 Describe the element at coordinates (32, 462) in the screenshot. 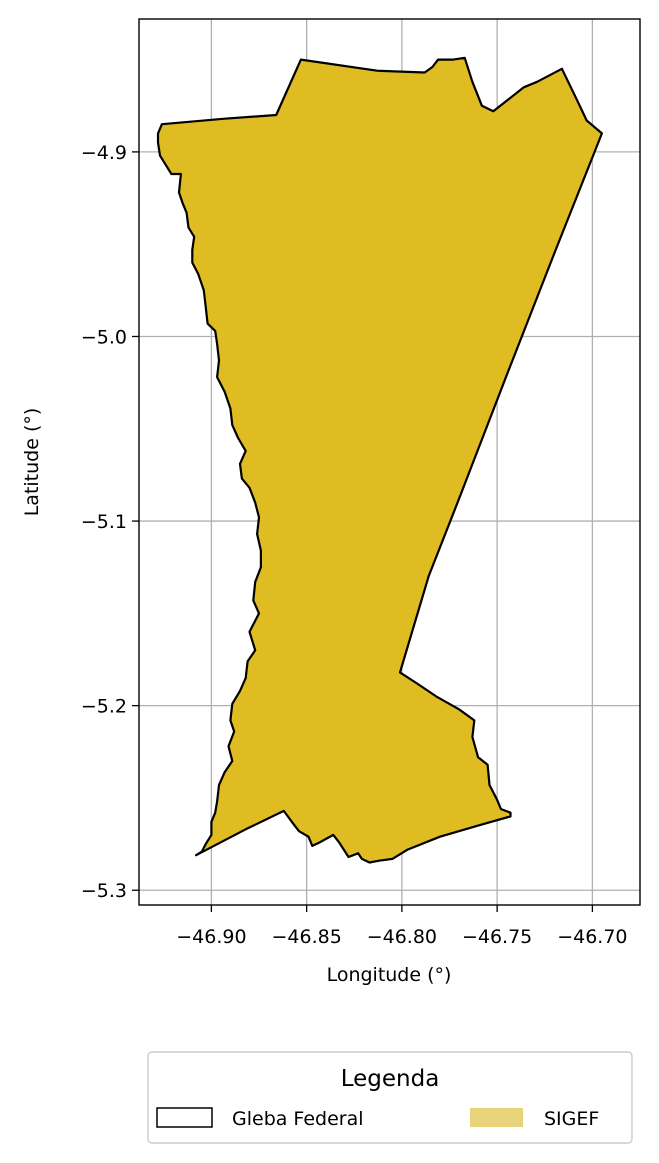

I see `y-axis-title: Latitude (°)` at that location.